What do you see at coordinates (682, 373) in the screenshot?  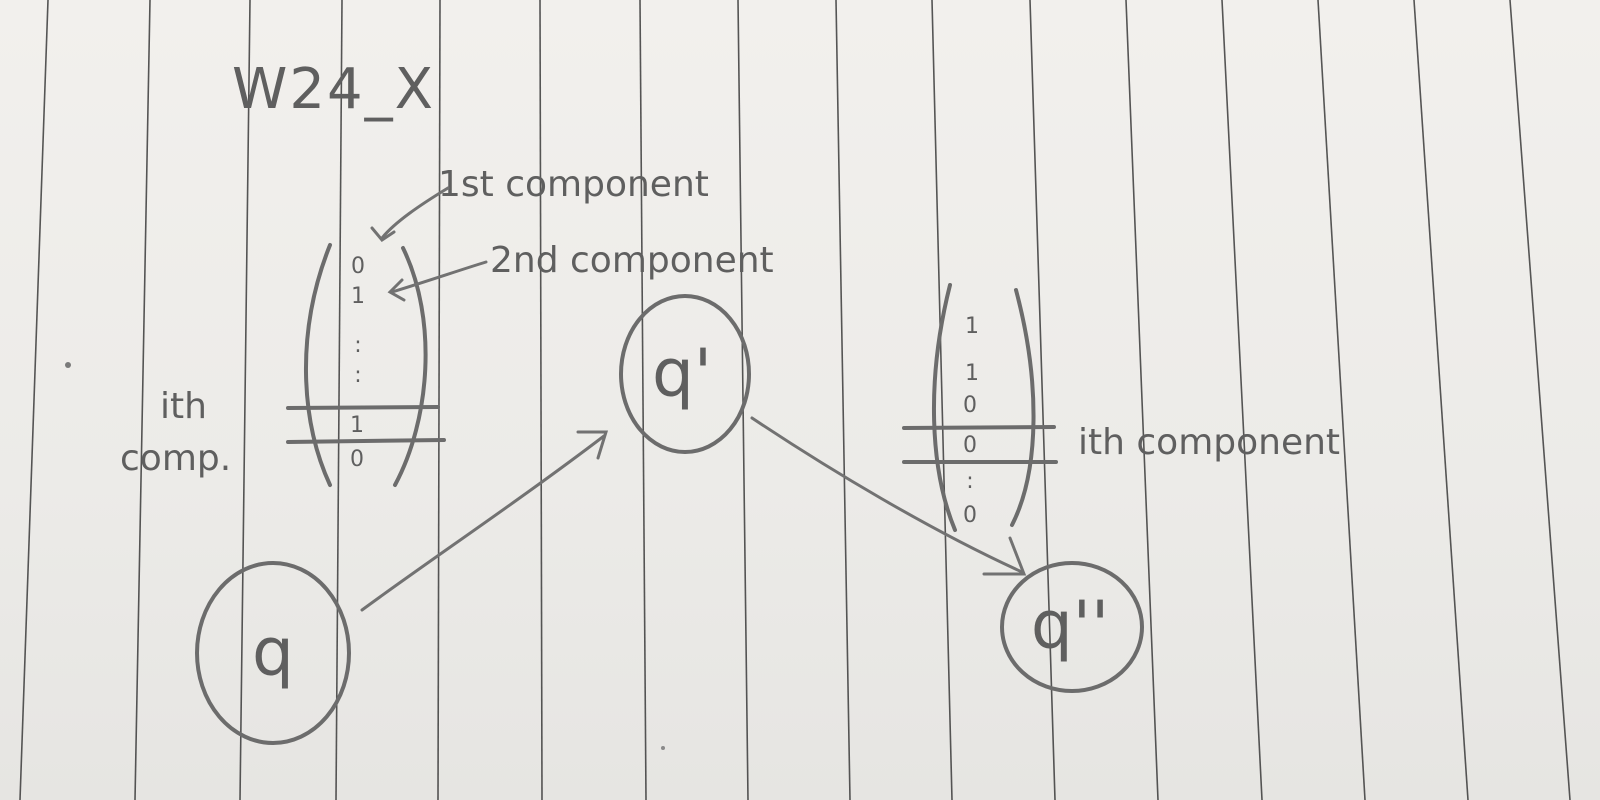 I see `state-q-prime-label: q'` at bounding box center [682, 373].